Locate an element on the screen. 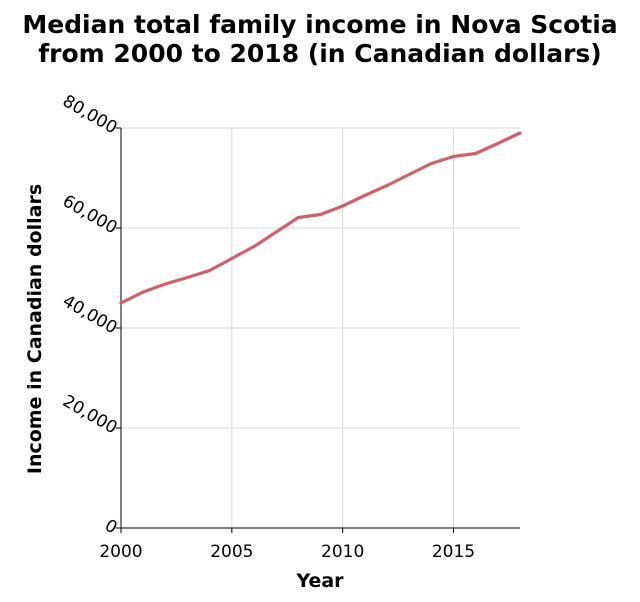 Image resolution: width=640 pixels, height=602 pixels. x-tick-label: 2005 is located at coordinates (231, 552).